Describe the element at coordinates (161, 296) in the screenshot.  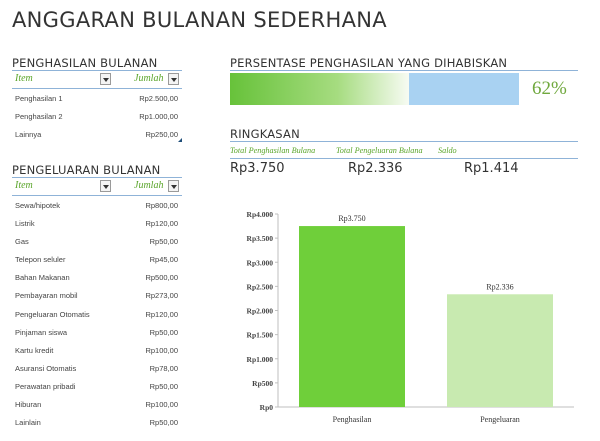
I see `row-value: Rp273,00` at that location.